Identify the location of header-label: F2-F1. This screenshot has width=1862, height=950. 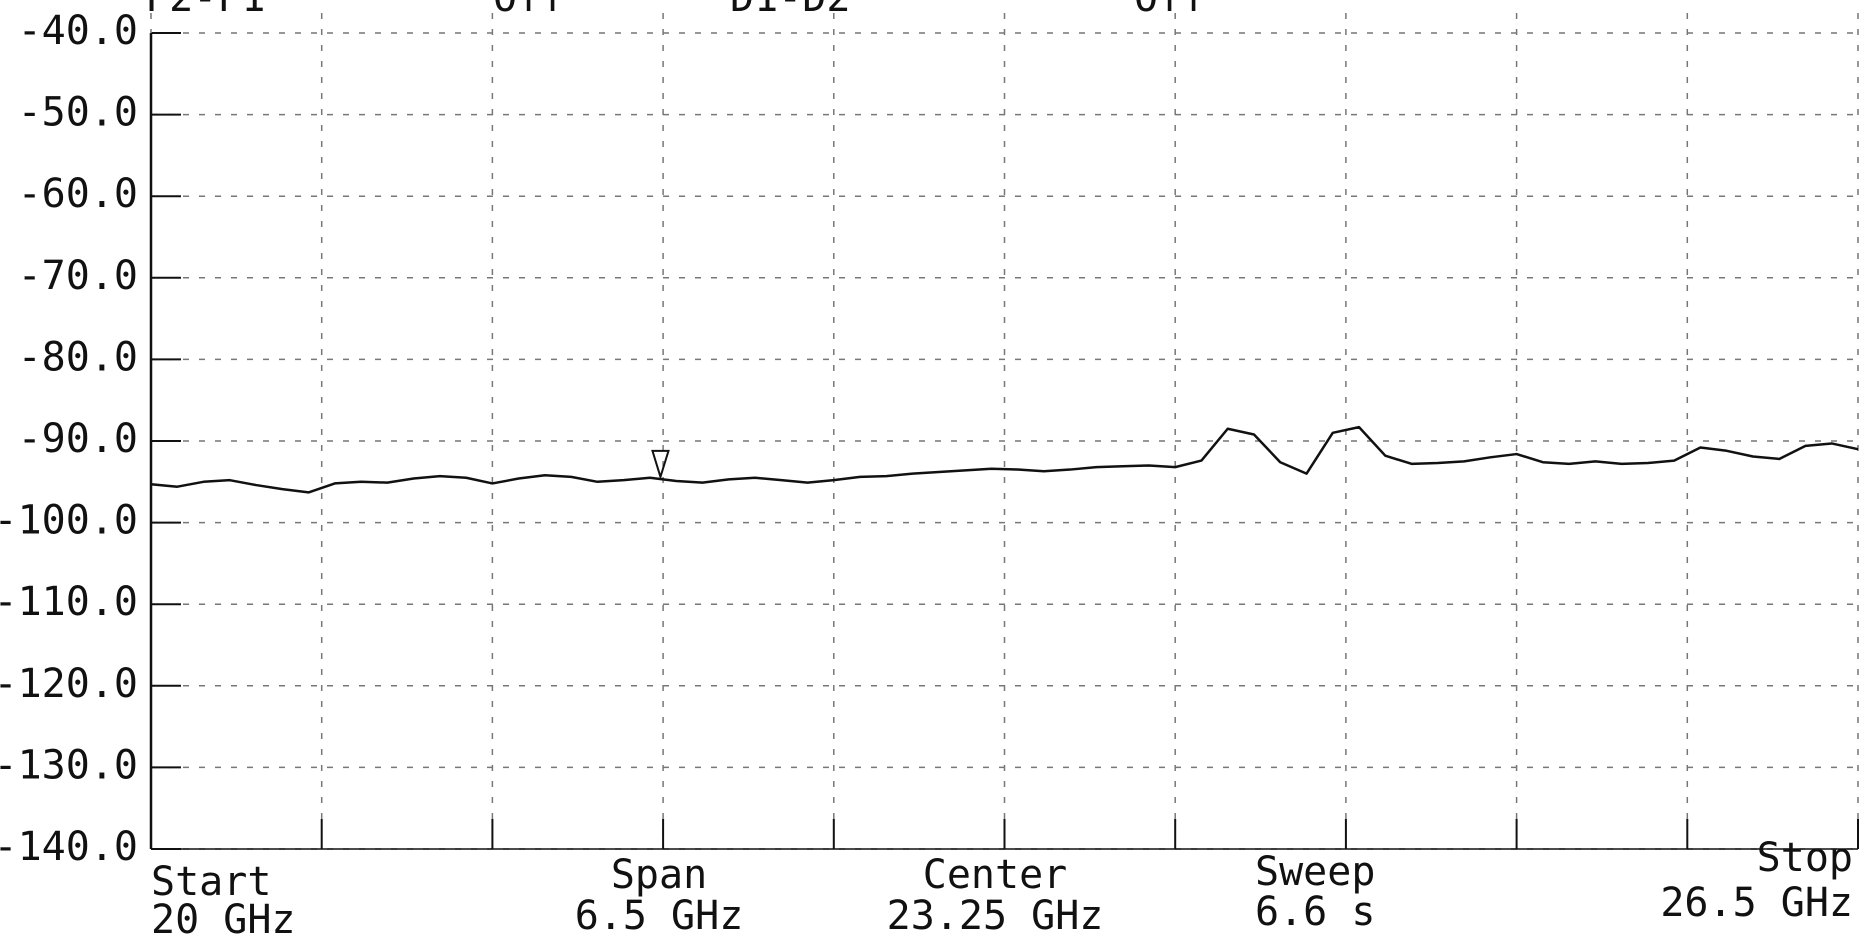
(205, 10).